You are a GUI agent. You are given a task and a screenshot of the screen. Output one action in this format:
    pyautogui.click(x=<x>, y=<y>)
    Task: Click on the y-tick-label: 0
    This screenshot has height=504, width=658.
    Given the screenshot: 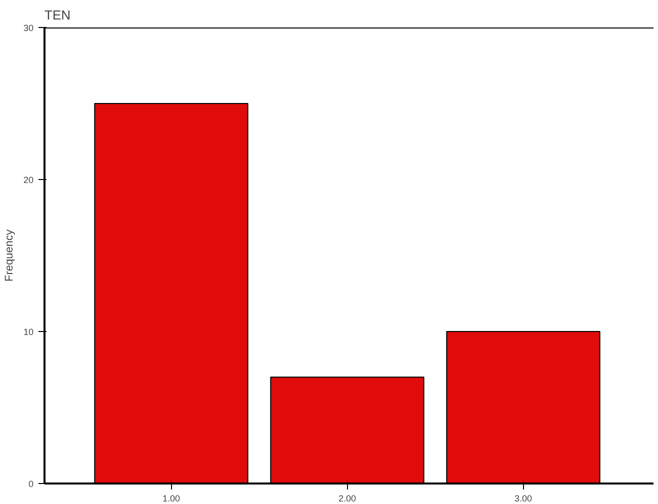 What is the action you would take?
    pyautogui.click(x=31, y=484)
    